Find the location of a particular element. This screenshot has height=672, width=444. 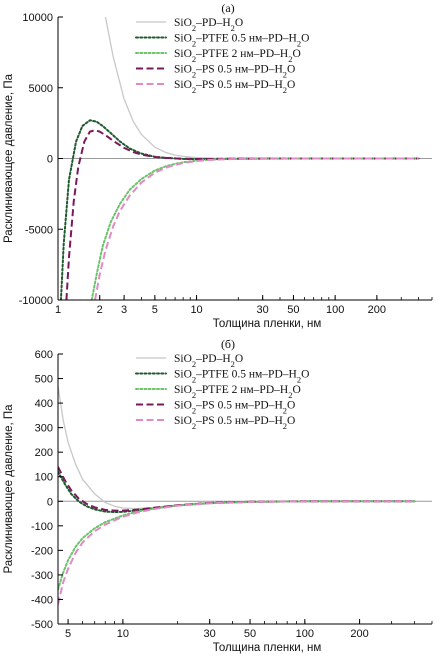

y-tick-label: 5000 is located at coordinates (41, 89).